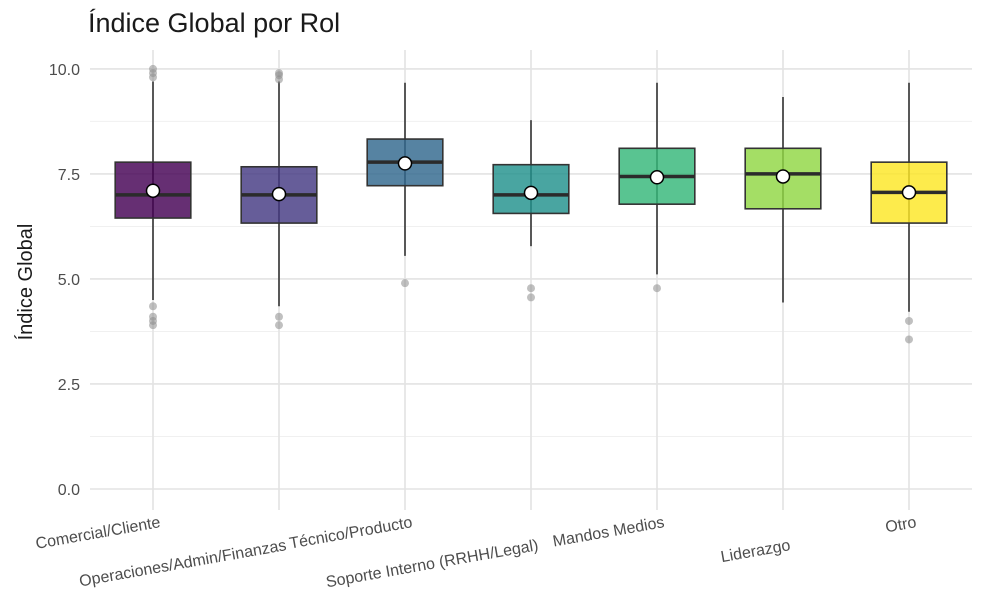 This screenshot has height=606, width=984. I want to click on y-axis-ticks: 0.0 2.5 5.0 7.5 10.0, so click(64, 280).